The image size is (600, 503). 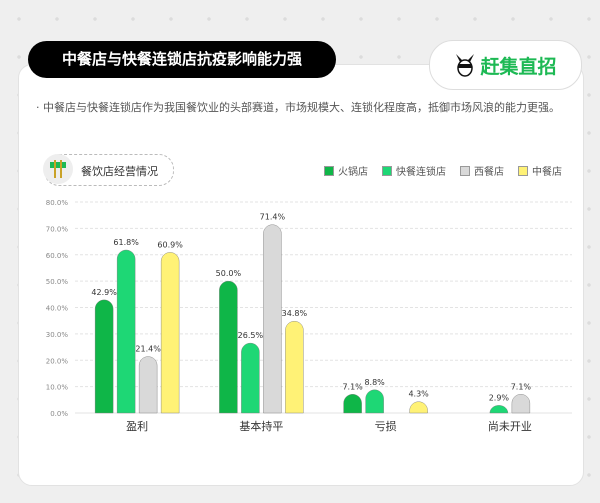 What do you see at coordinates (119, 171) in the screenshot?
I see `section-label: 餐饮店经营情况` at bounding box center [119, 171].